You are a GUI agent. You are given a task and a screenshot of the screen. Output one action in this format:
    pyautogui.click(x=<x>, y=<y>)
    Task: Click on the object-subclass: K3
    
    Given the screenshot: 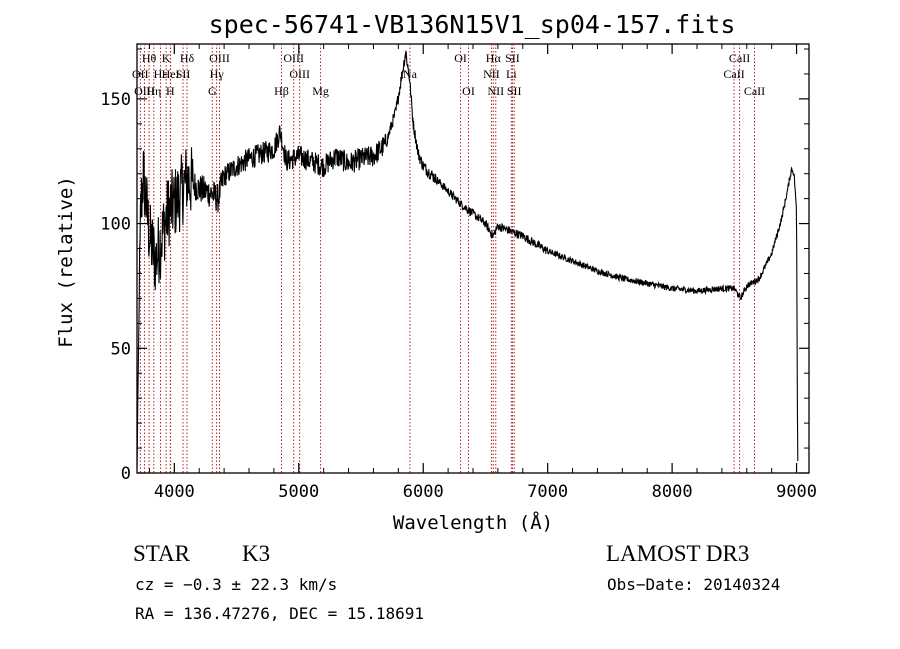 What is the action you would take?
    pyautogui.click(x=256, y=553)
    